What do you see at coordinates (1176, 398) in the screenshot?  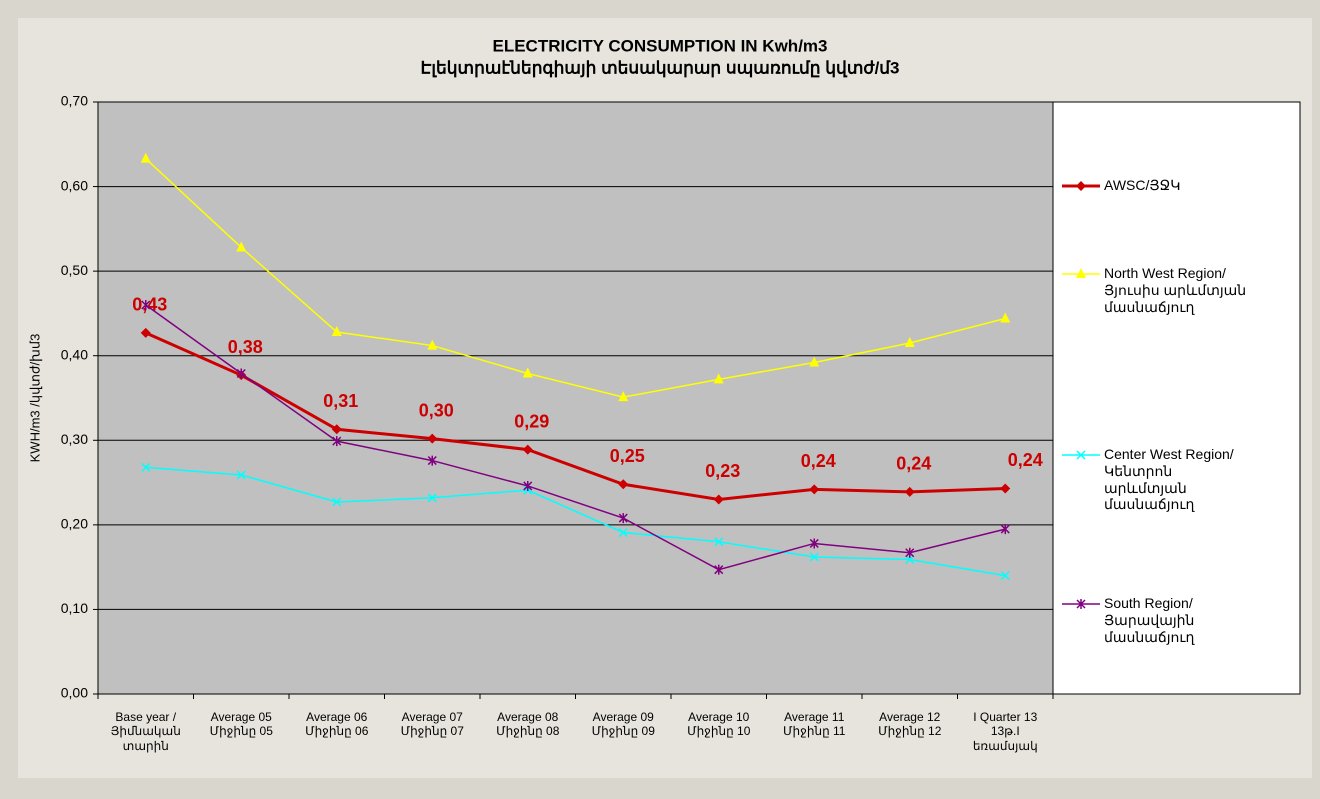 I see `legend-box` at bounding box center [1176, 398].